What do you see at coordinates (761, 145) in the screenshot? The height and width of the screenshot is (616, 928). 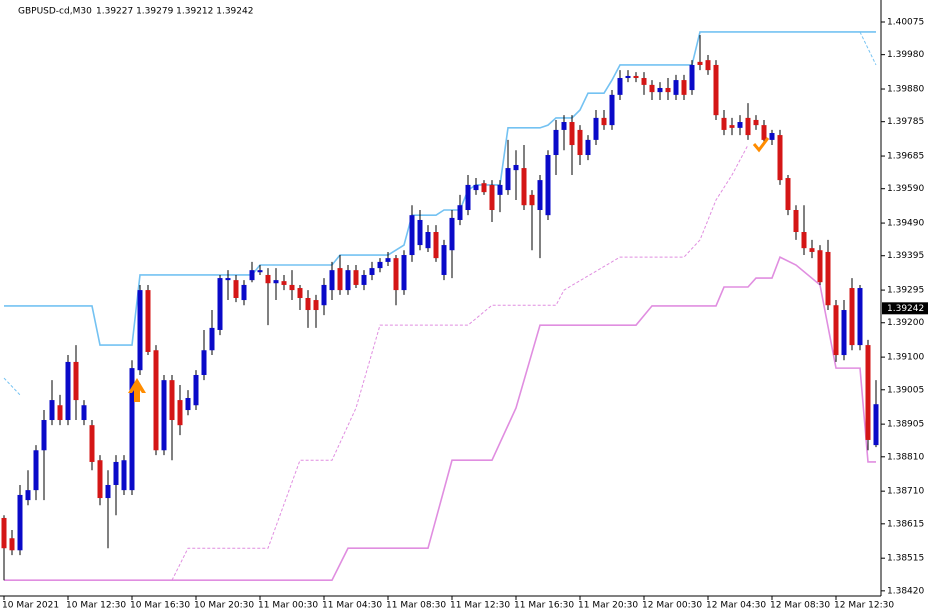 I see `signal-check` at bounding box center [761, 145].